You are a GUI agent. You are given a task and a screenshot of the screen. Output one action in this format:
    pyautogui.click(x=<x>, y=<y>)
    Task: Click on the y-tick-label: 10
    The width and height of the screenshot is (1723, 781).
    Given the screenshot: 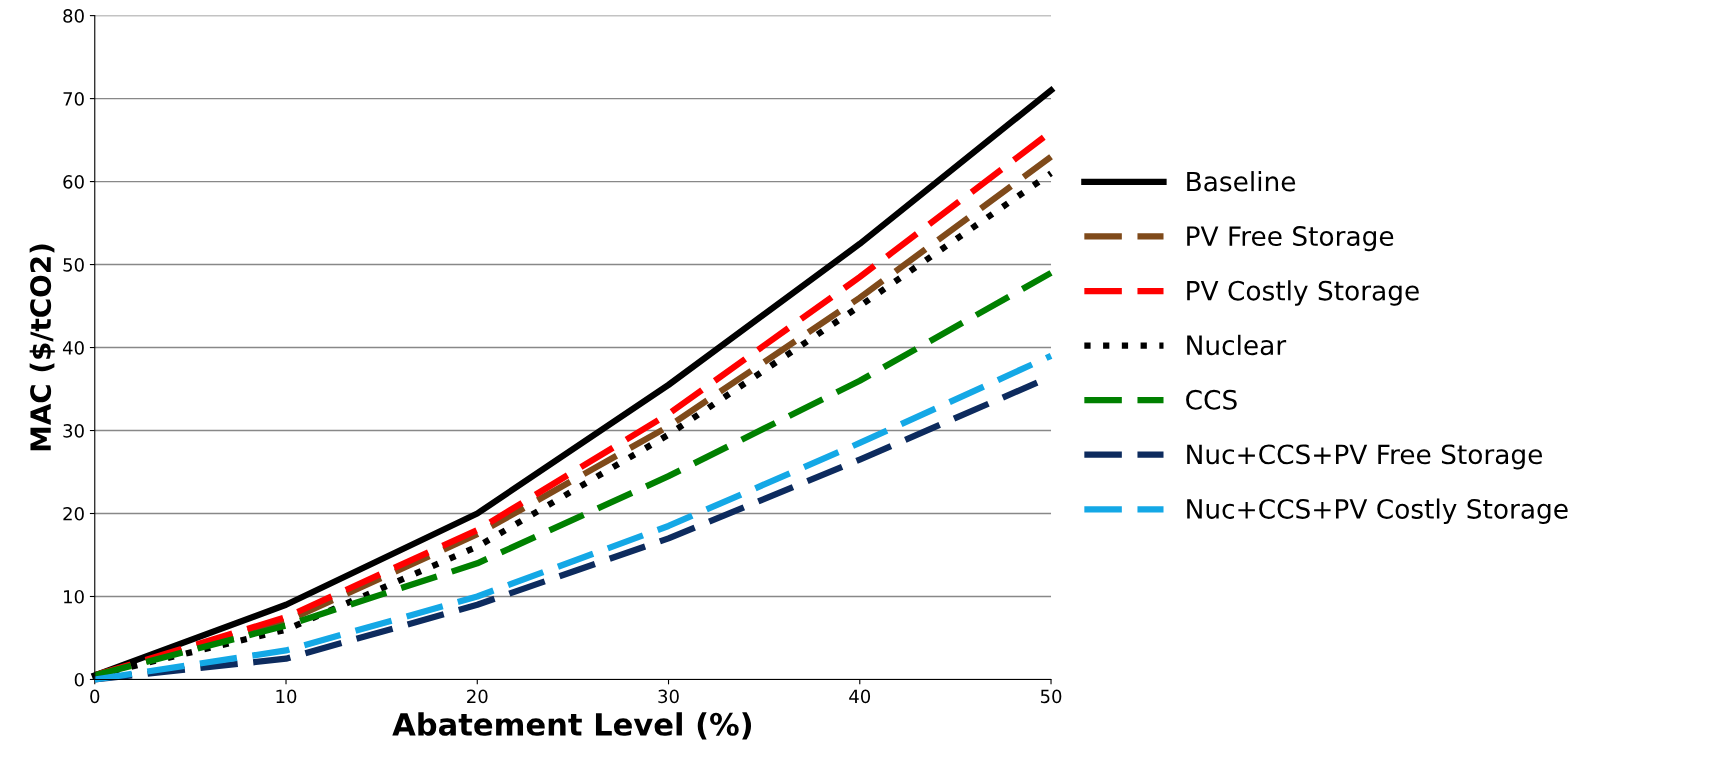 What is the action you would take?
    pyautogui.click(x=74, y=596)
    